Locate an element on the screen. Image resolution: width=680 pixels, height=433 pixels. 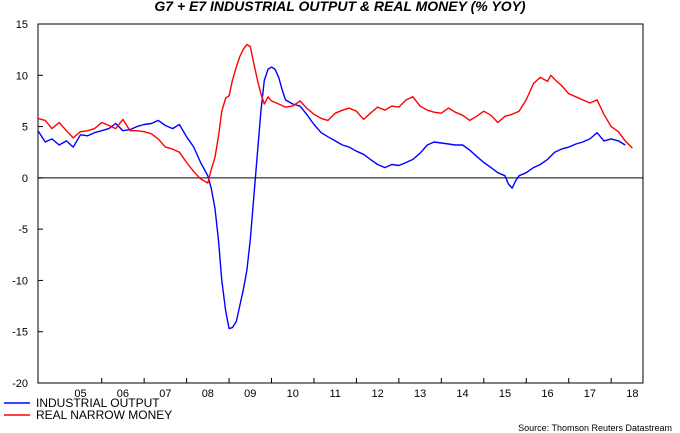
y-tick-label: -20 is located at coordinates (20, 384).